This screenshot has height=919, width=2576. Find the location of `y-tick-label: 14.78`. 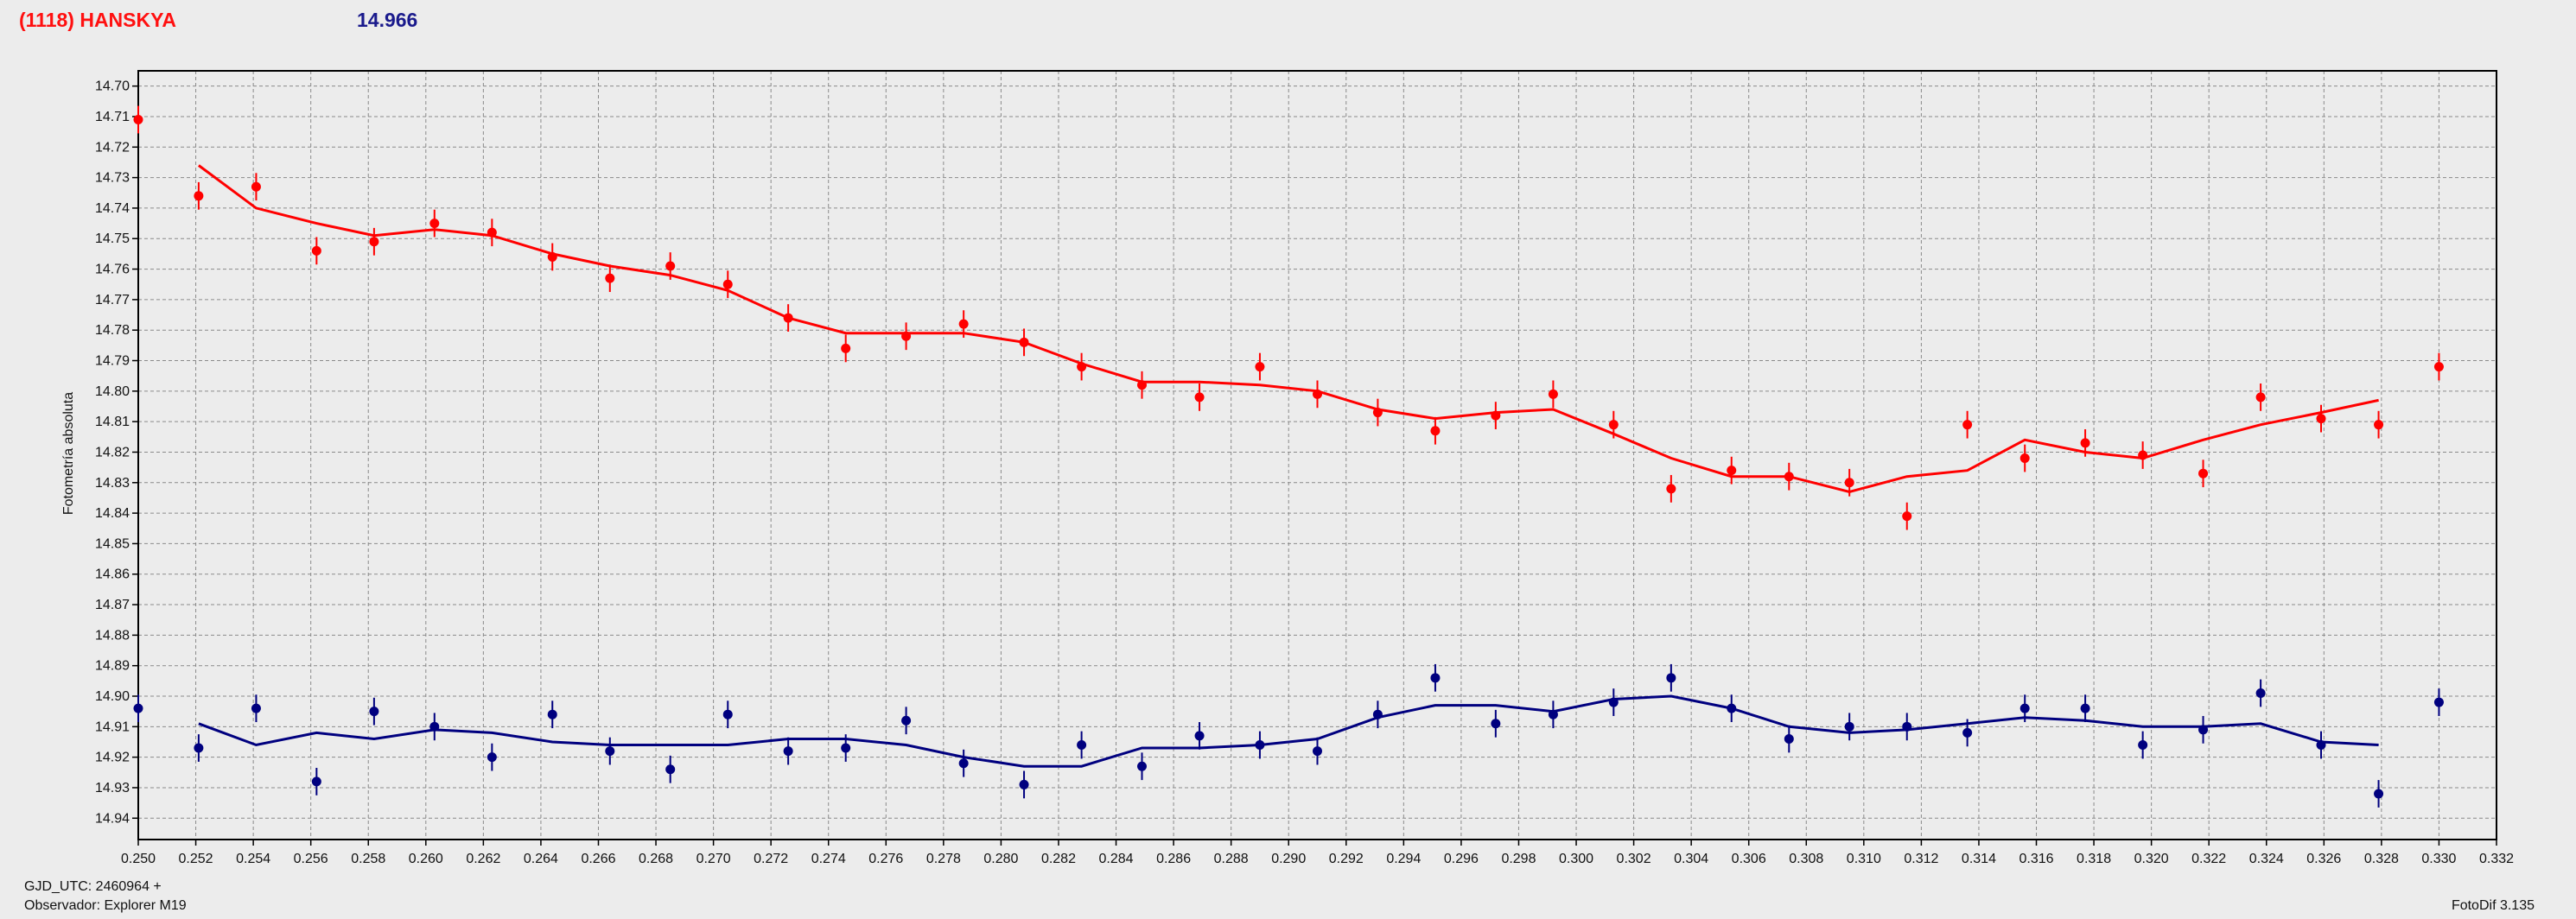

y-tick-label: 14.78 is located at coordinates (112, 330).